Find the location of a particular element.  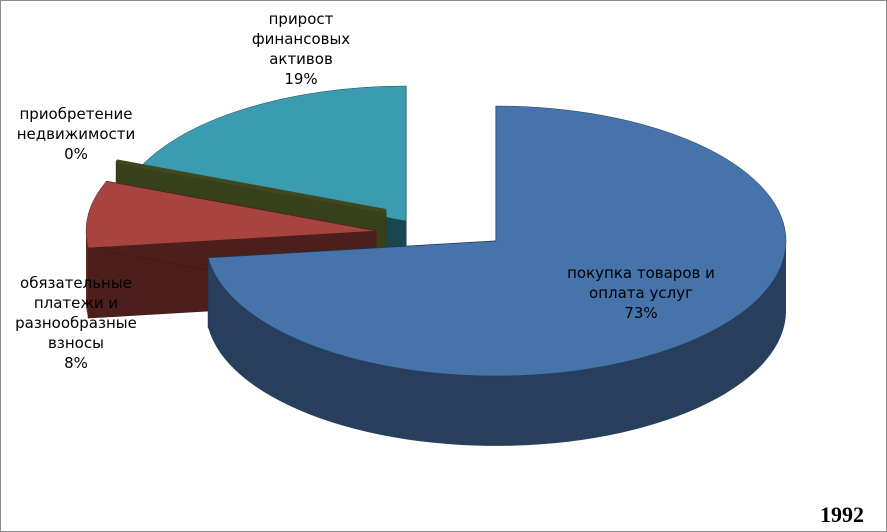

slice-wall is located at coordinates (87, 274).